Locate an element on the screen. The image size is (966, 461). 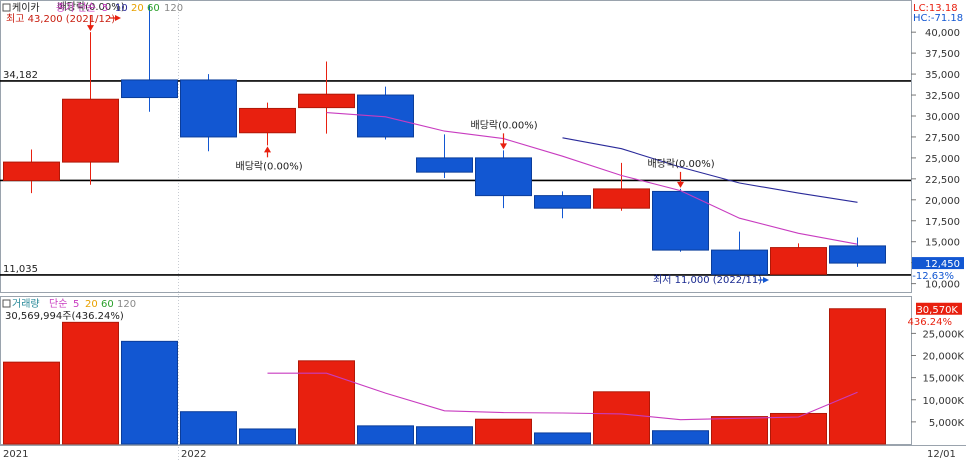
price-tick-label: 37,500 is located at coordinates (942, 54).